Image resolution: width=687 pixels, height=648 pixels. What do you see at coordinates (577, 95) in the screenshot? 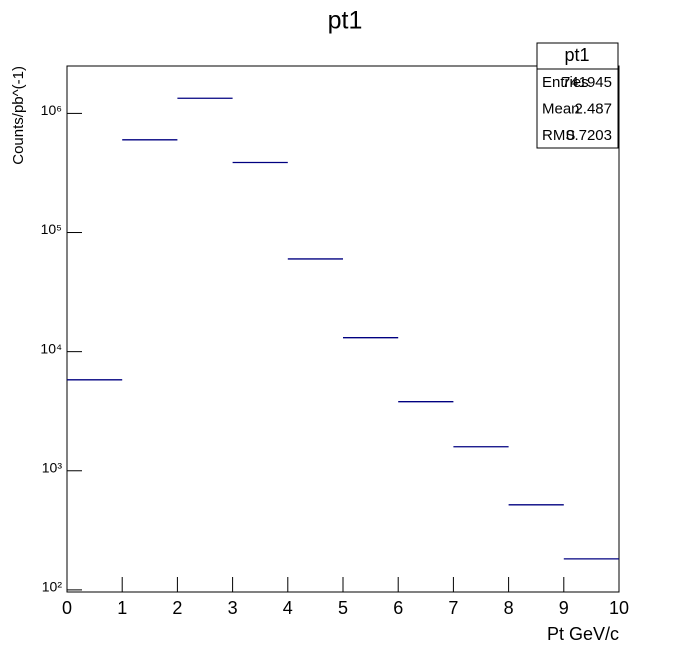
I see `stats-box` at bounding box center [577, 95].